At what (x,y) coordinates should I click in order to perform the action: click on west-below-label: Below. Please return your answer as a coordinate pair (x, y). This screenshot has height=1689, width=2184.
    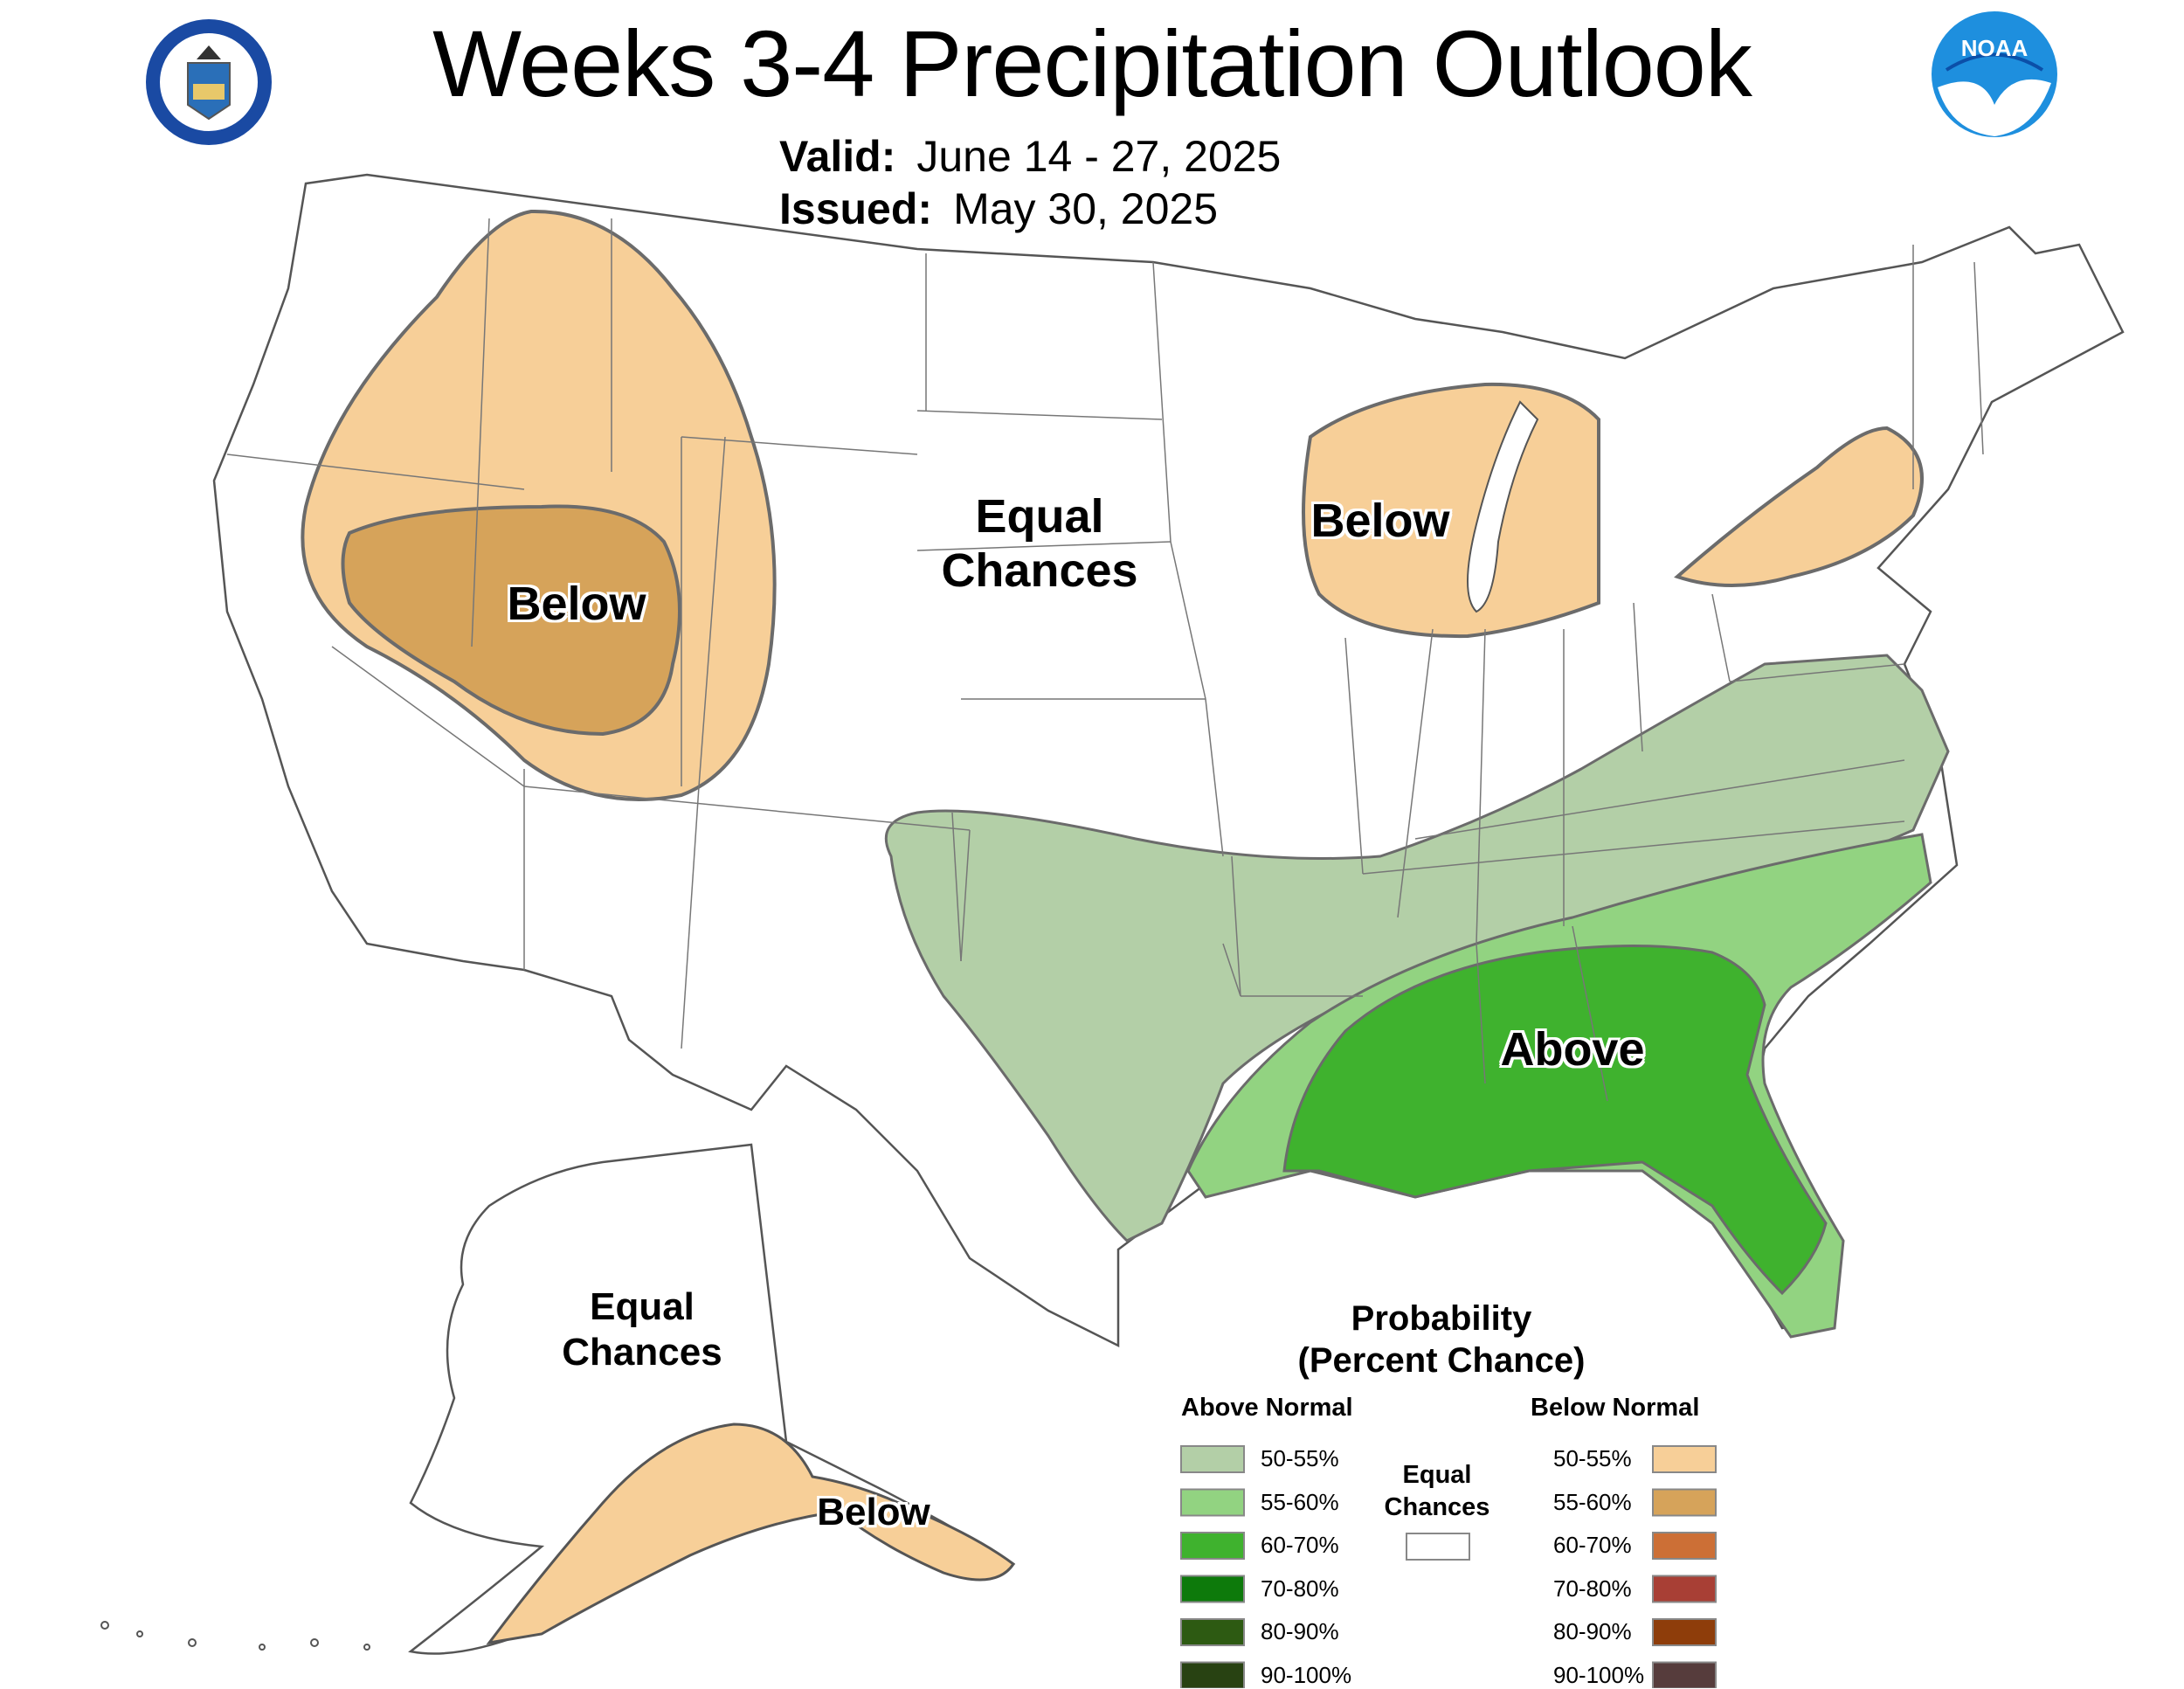
    Looking at the image, I should click on (576, 604).